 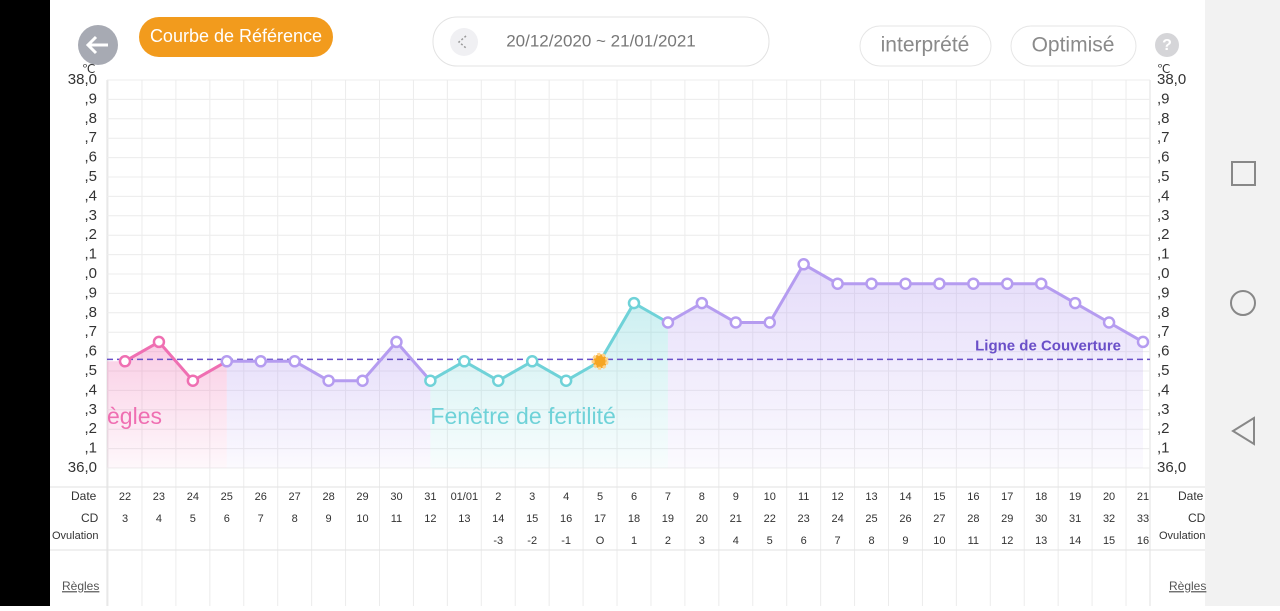 I want to click on cd-label: 32, so click(x=1109, y=519).